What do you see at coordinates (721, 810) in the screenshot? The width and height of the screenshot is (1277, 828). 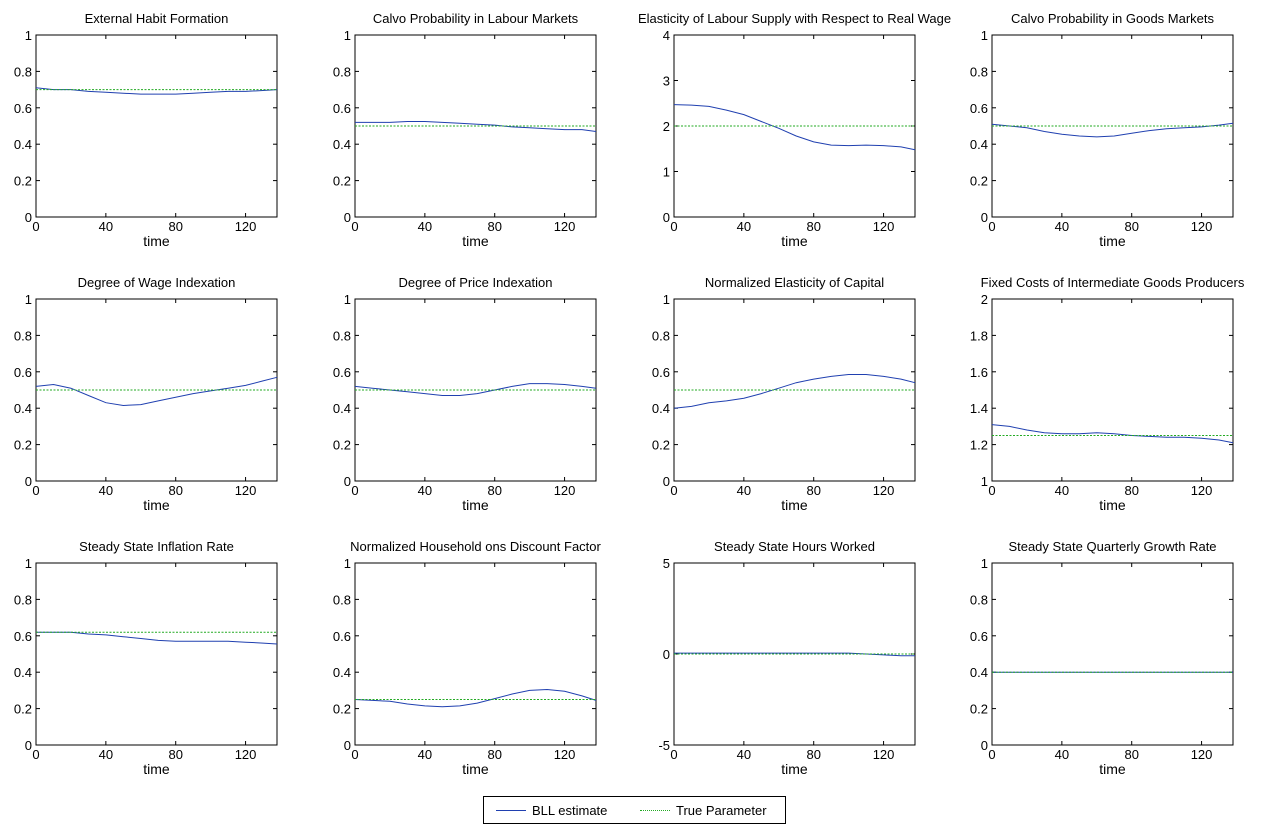 I see `legend-true-label: True Parameter` at bounding box center [721, 810].